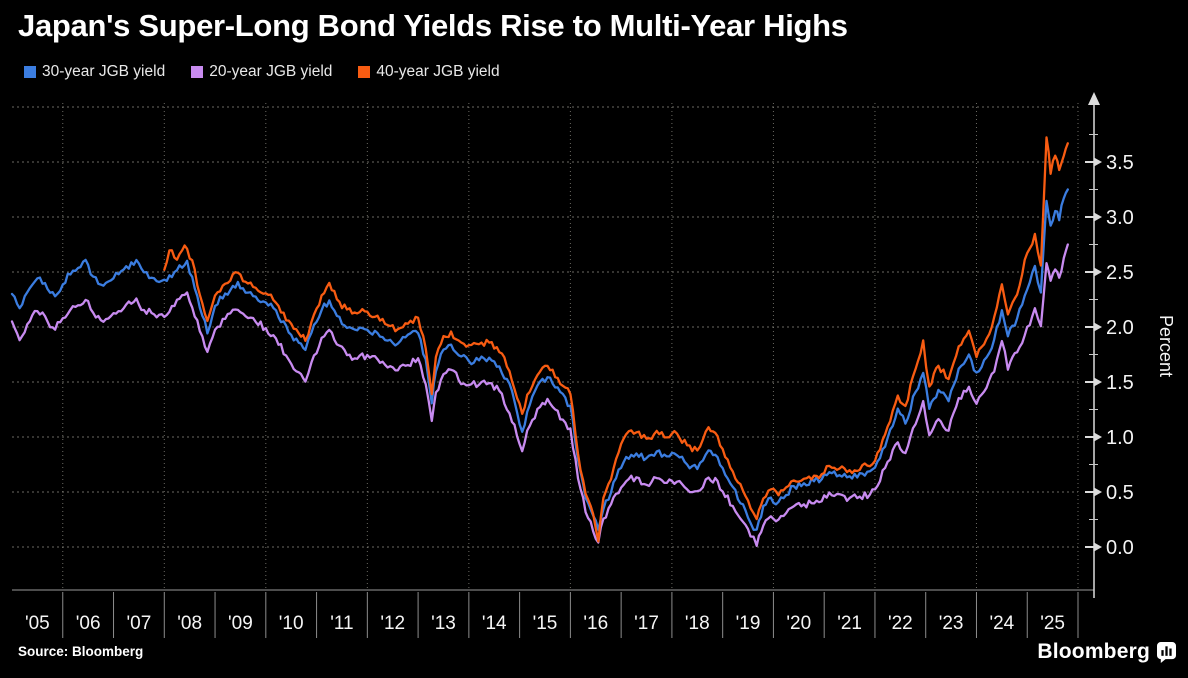 This screenshot has width=1188, height=678. What do you see at coordinates (748, 623) in the screenshot?
I see `x-tick-label: '19` at bounding box center [748, 623].